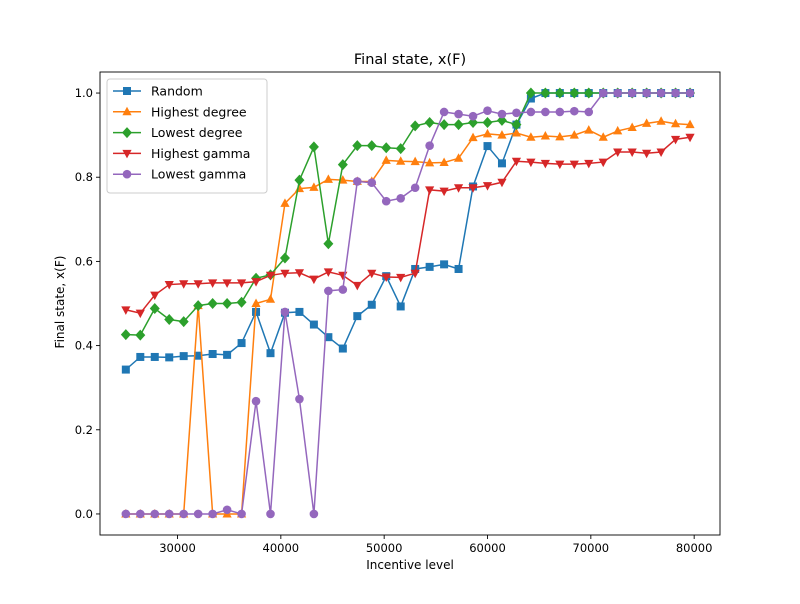 The width and height of the screenshot is (800, 604). What do you see at coordinates (158, 91) in the screenshot?
I see `legend-entry-random: Random` at bounding box center [158, 91].